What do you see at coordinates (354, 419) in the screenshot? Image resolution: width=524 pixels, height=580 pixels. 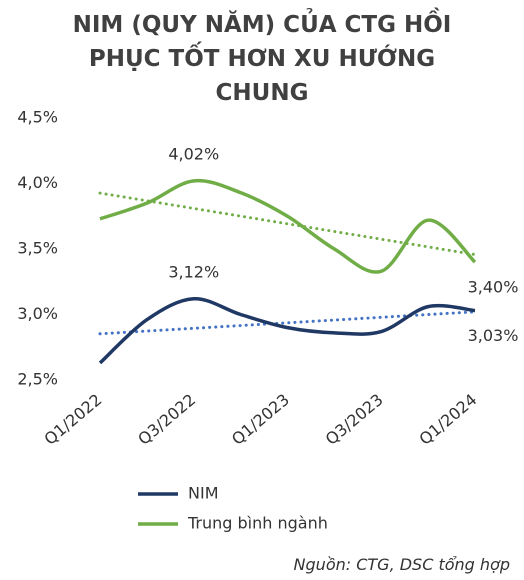 I see `x-tick-label: Q3/2023` at bounding box center [354, 419].